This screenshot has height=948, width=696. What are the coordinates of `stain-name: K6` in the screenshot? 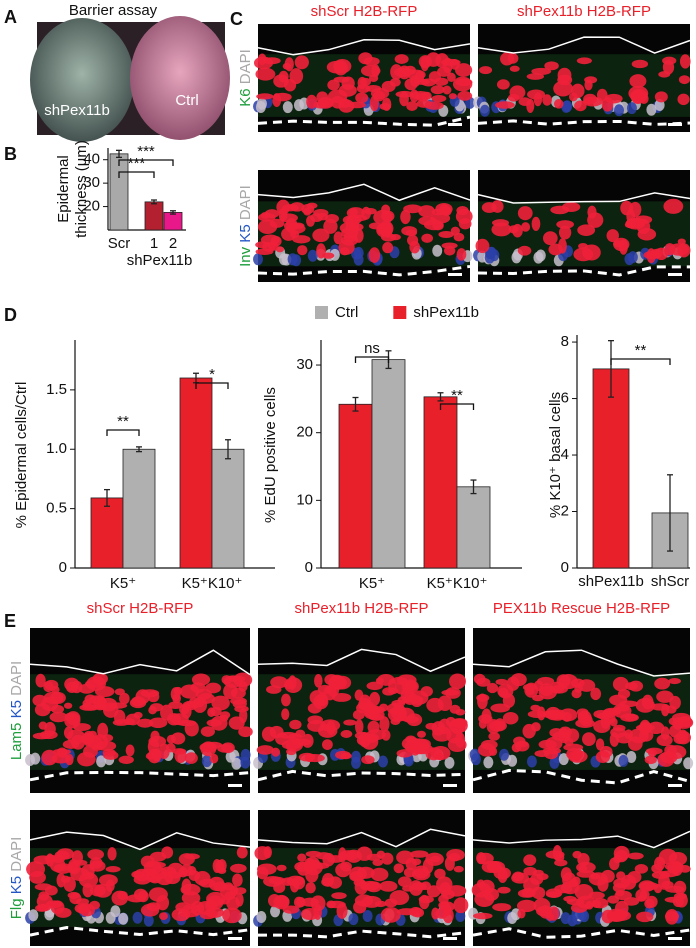 It's located at (245, 97).